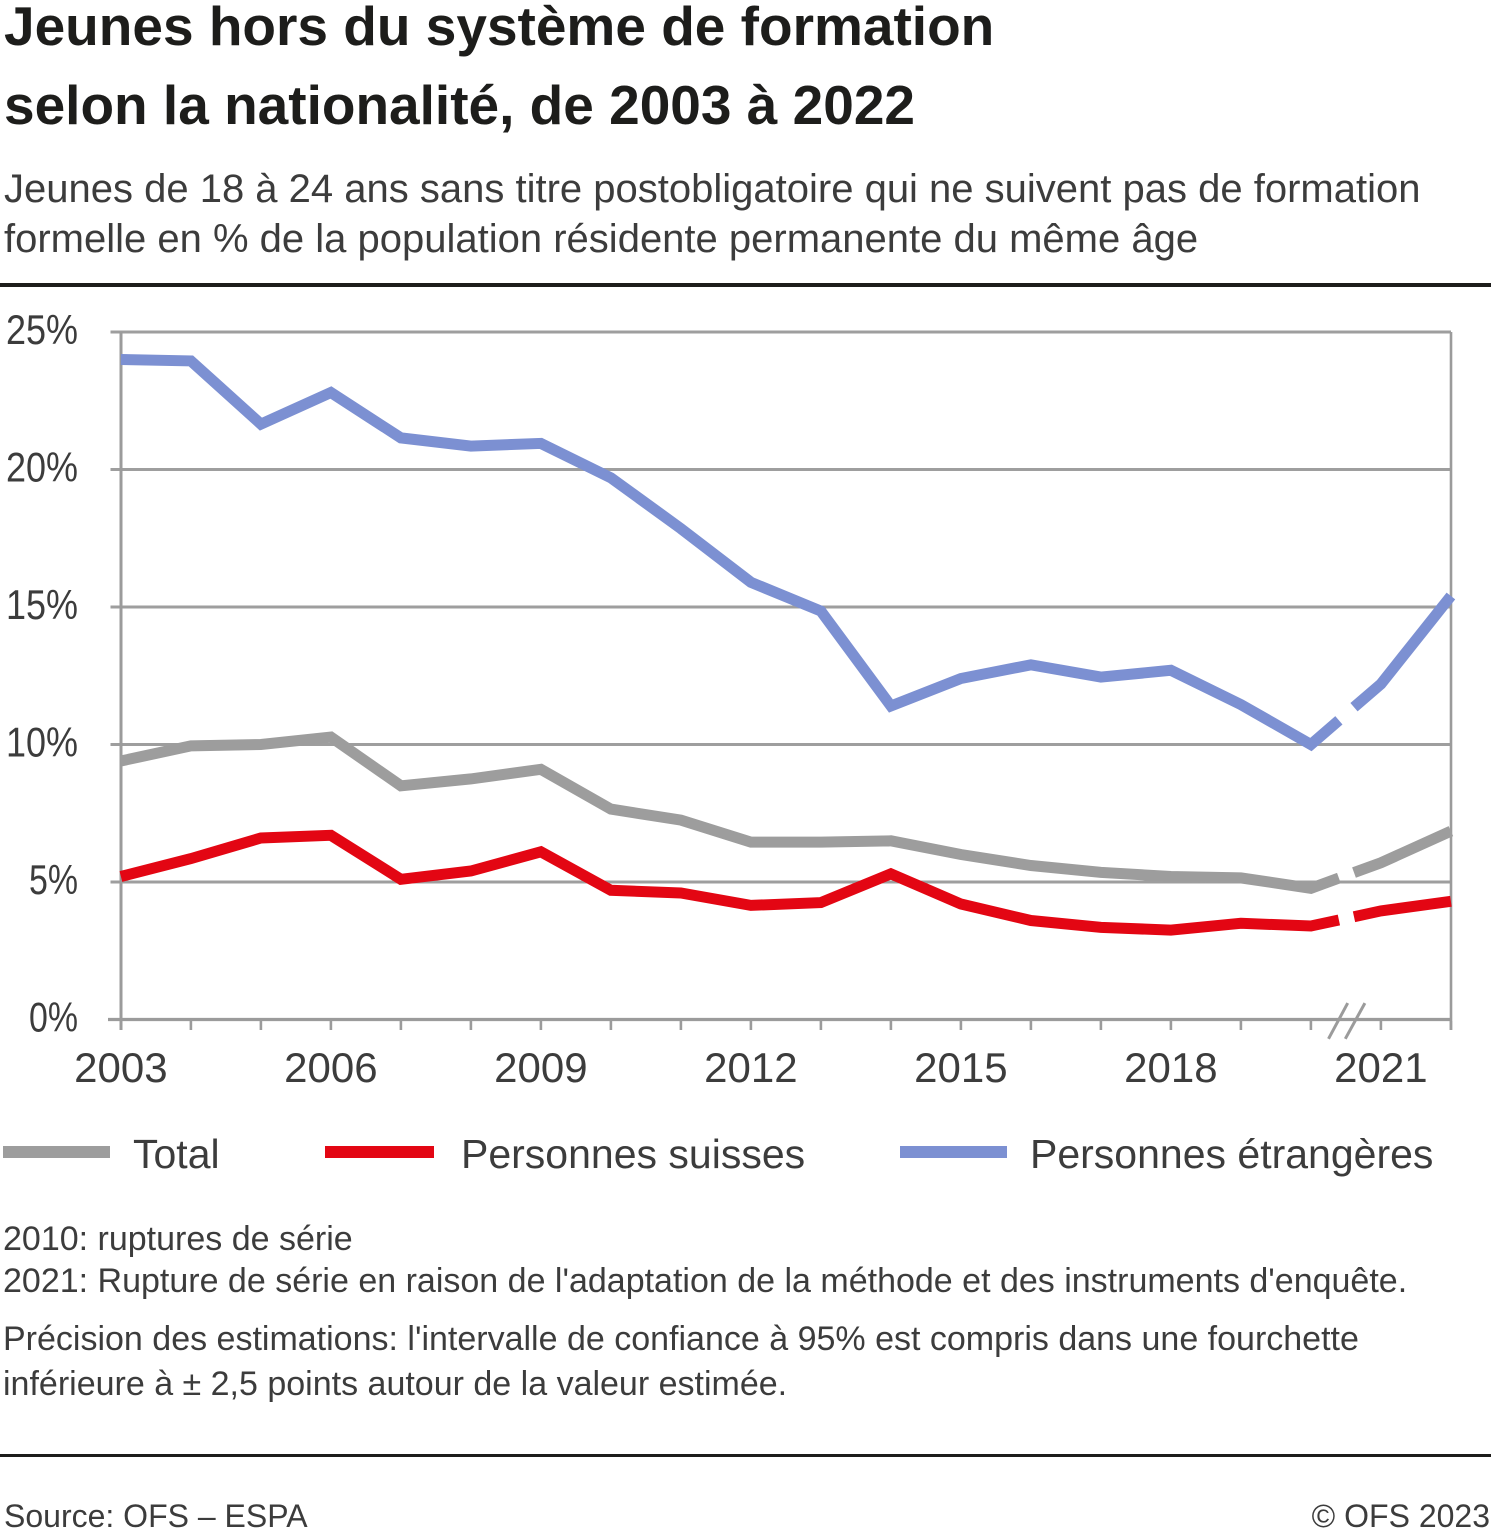  What do you see at coordinates (1380, 1067) in the screenshot?
I see `svg-text: 2021` at bounding box center [1380, 1067].